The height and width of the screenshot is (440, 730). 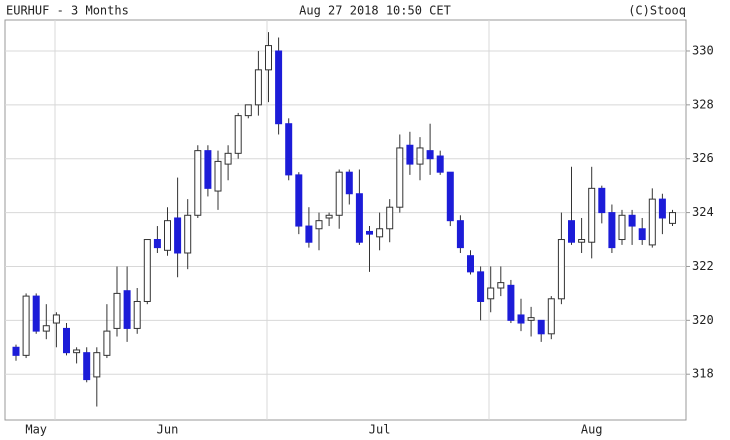 What do you see at coordinates (168, 430) in the screenshot?
I see `x-tick-label: Jun` at bounding box center [168, 430].